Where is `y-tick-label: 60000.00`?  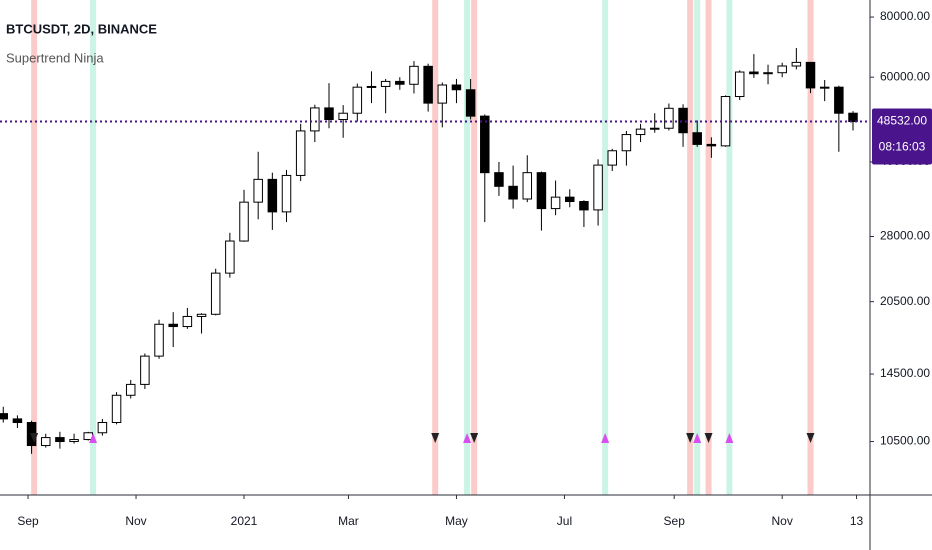
y-tick-label: 60000.00 is located at coordinates (905, 76).